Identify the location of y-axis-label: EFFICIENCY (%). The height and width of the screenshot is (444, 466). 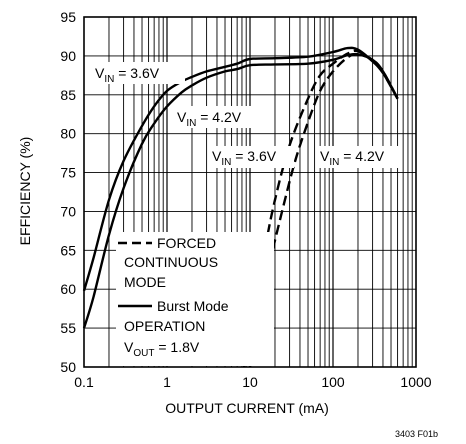
(25, 191).